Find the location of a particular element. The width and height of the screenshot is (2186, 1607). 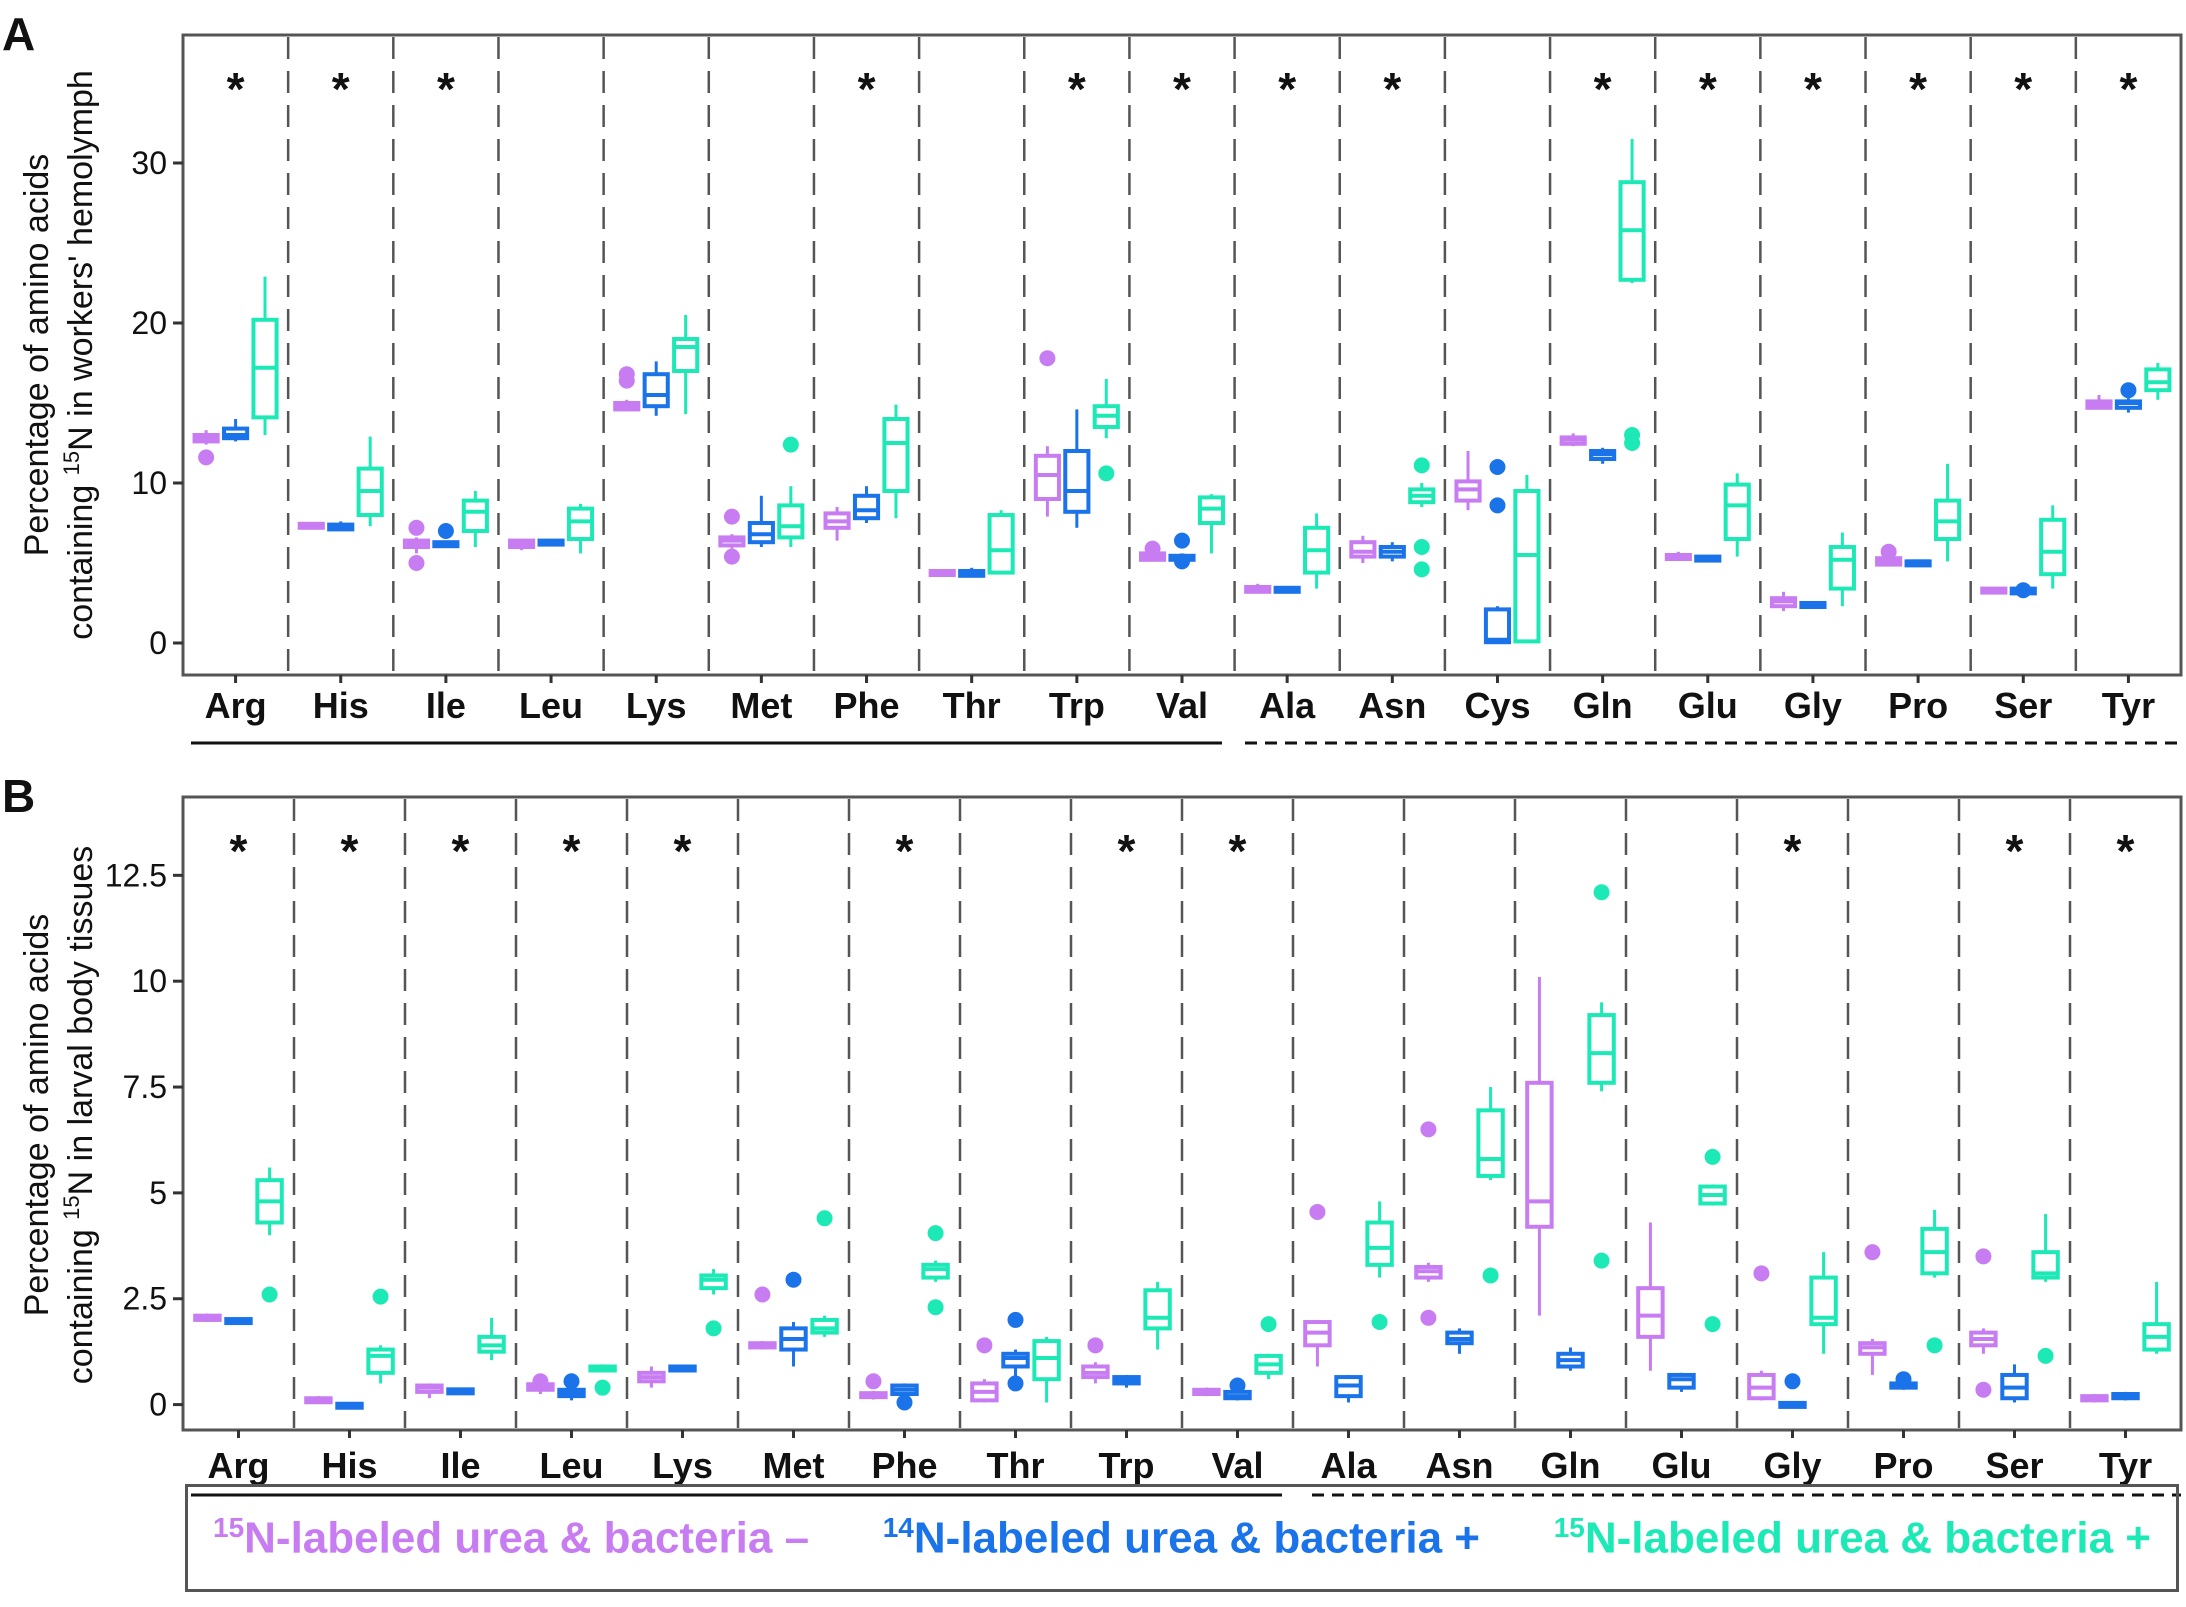

y-tick-label: 20 is located at coordinates (149, 323).